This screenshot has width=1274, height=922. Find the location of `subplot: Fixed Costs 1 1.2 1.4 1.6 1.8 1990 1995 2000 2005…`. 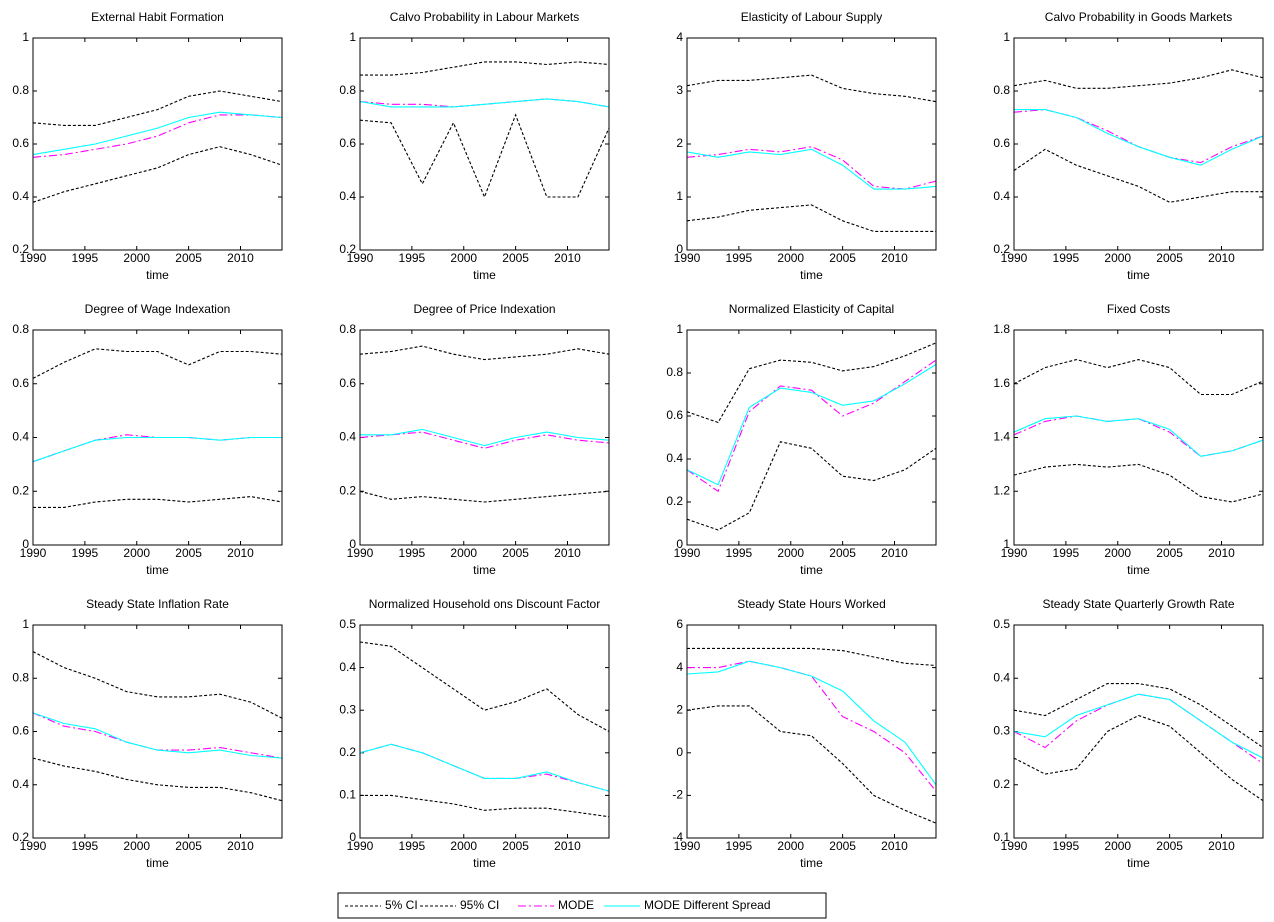

subplot: Fixed Costs 1 1.2 1.4 1.6 1.8 1990 1995 2000 2005… is located at coordinates (1128, 439).